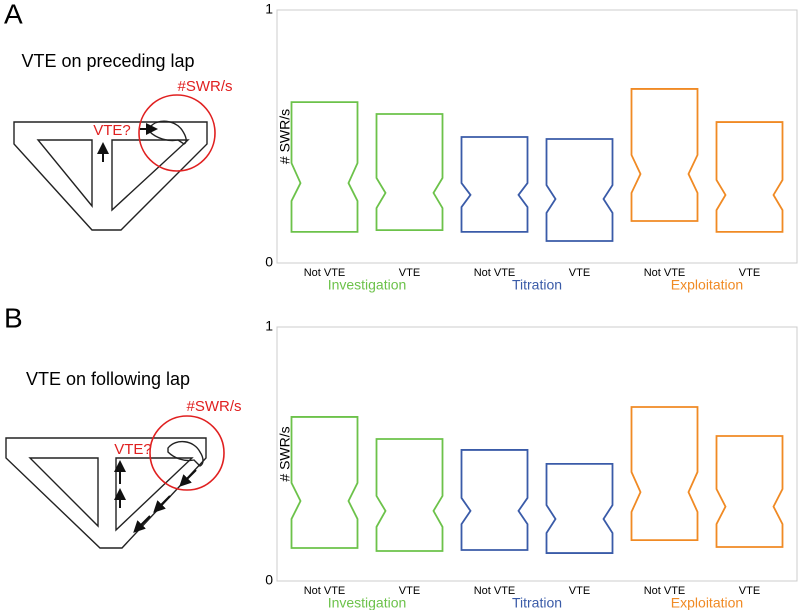 The height and width of the screenshot is (610, 800). What do you see at coordinates (108, 379) in the screenshot?
I see `panel-caption: VTE on following lap` at bounding box center [108, 379].